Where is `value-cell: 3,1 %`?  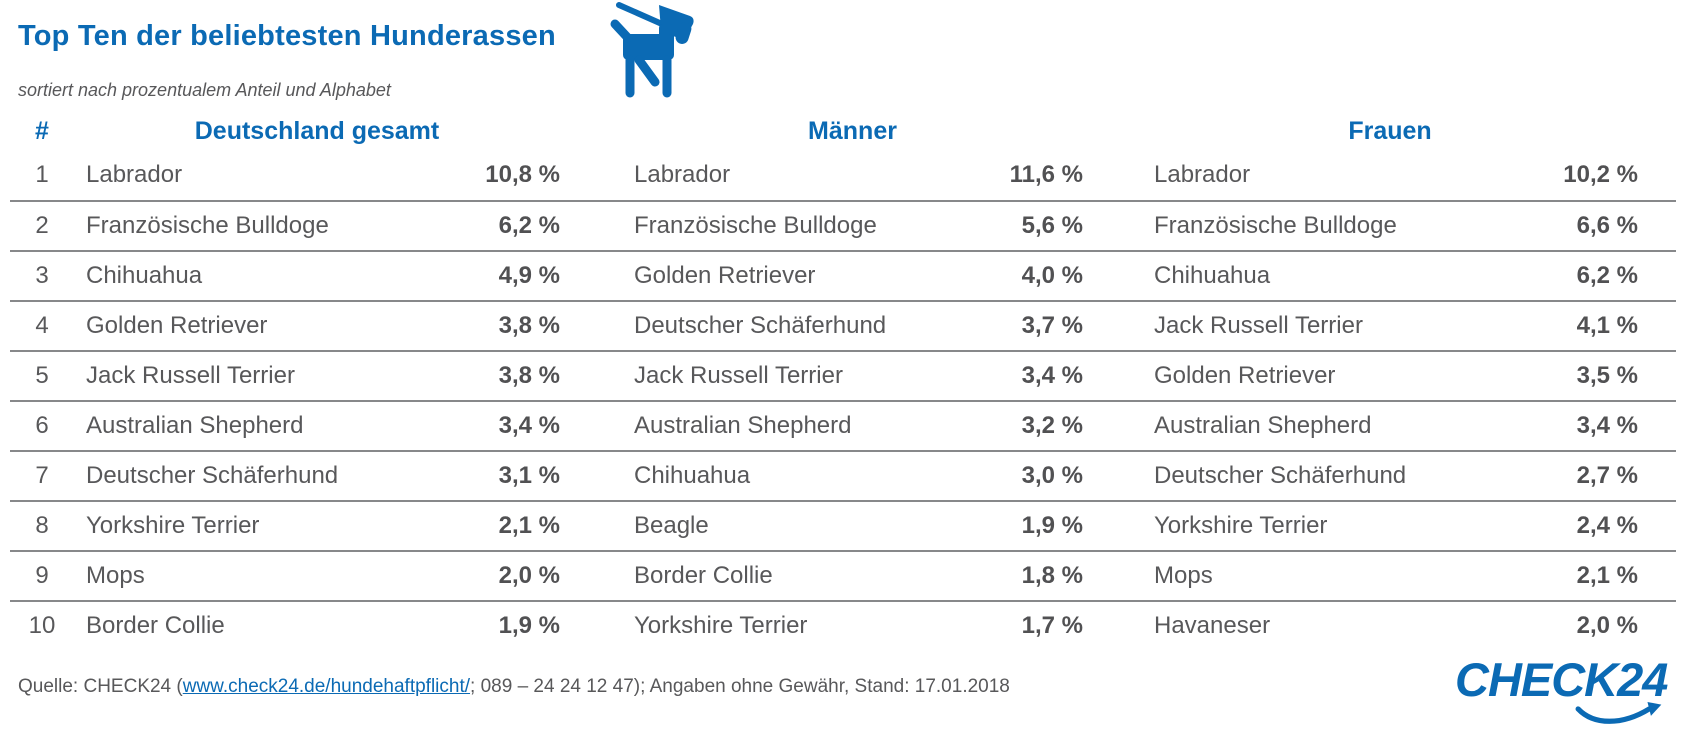
value-cell: 3,1 % is located at coordinates (529, 475).